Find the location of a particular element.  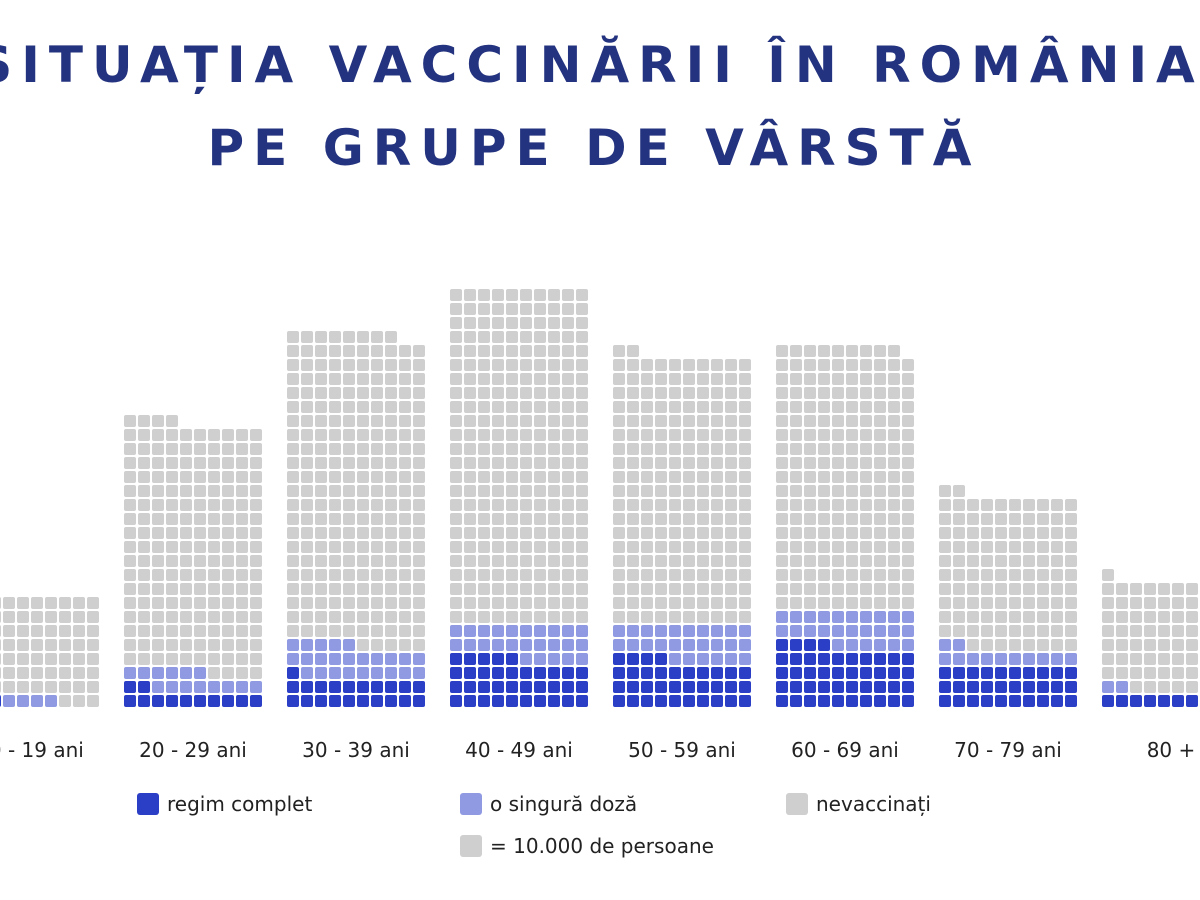

x-tick-label: 10 - 19 ani is located at coordinates (42, 750).